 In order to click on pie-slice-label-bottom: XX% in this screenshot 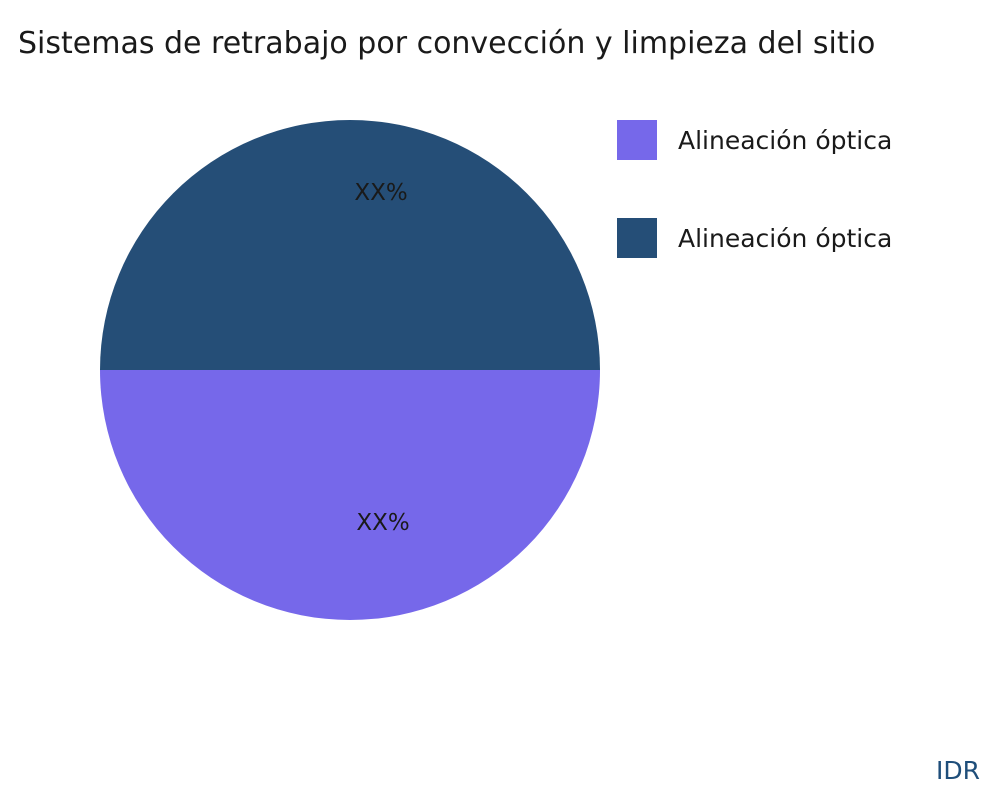, I will do `click(383, 523)`.